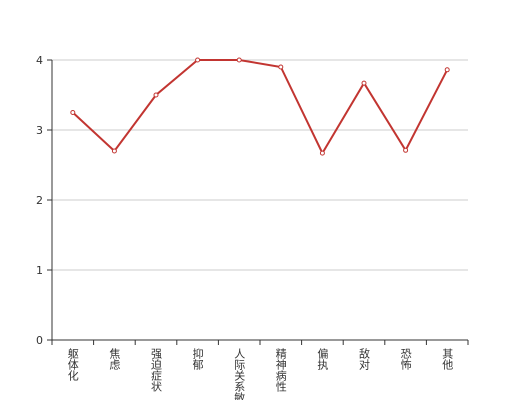 The height and width of the screenshot is (400, 520). What do you see at coordinates (39, 130) in the screenshot?
I see `y-tick-label: 3` at bounding box center [39, 130].